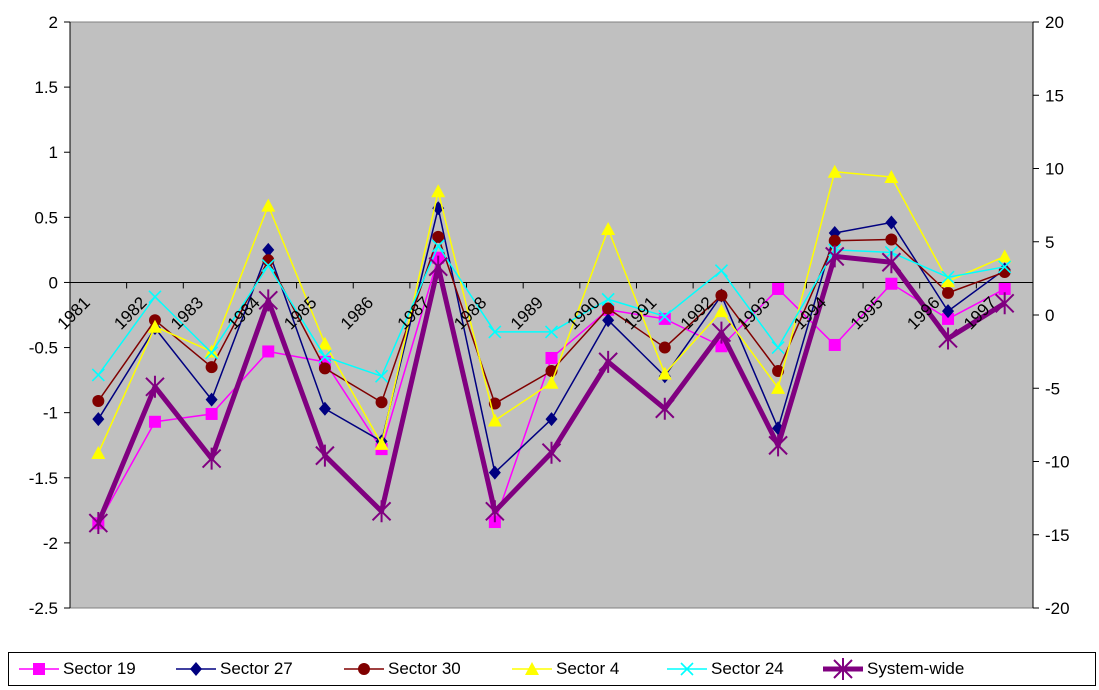 Image resolution: width=1099 pixels, height=690 pixels. What do you see at coordinates (588, 668) in the screenshot?
I see `legend-label: Sector 4` at bounding box center [588, 668].